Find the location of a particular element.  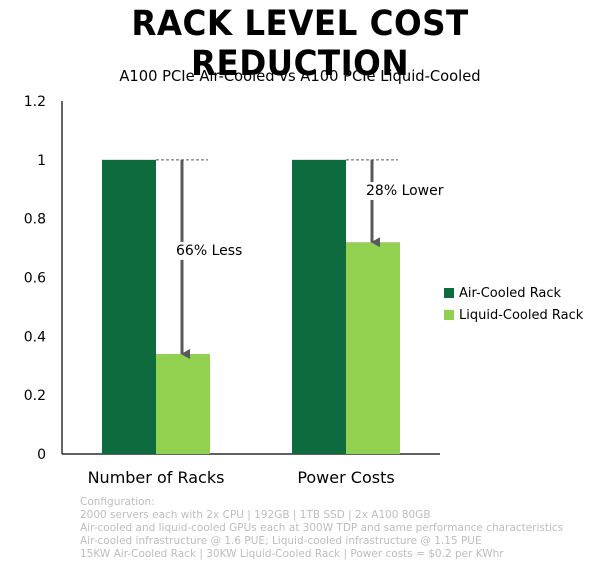

x-category-label: Number of Racks is located at coordinates (156, 477).